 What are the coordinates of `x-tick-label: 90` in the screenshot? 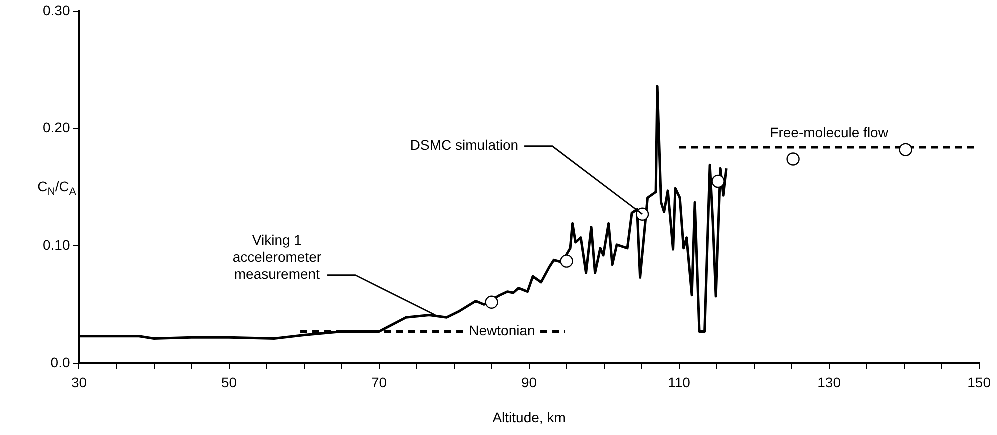 It's located at (529, 382).